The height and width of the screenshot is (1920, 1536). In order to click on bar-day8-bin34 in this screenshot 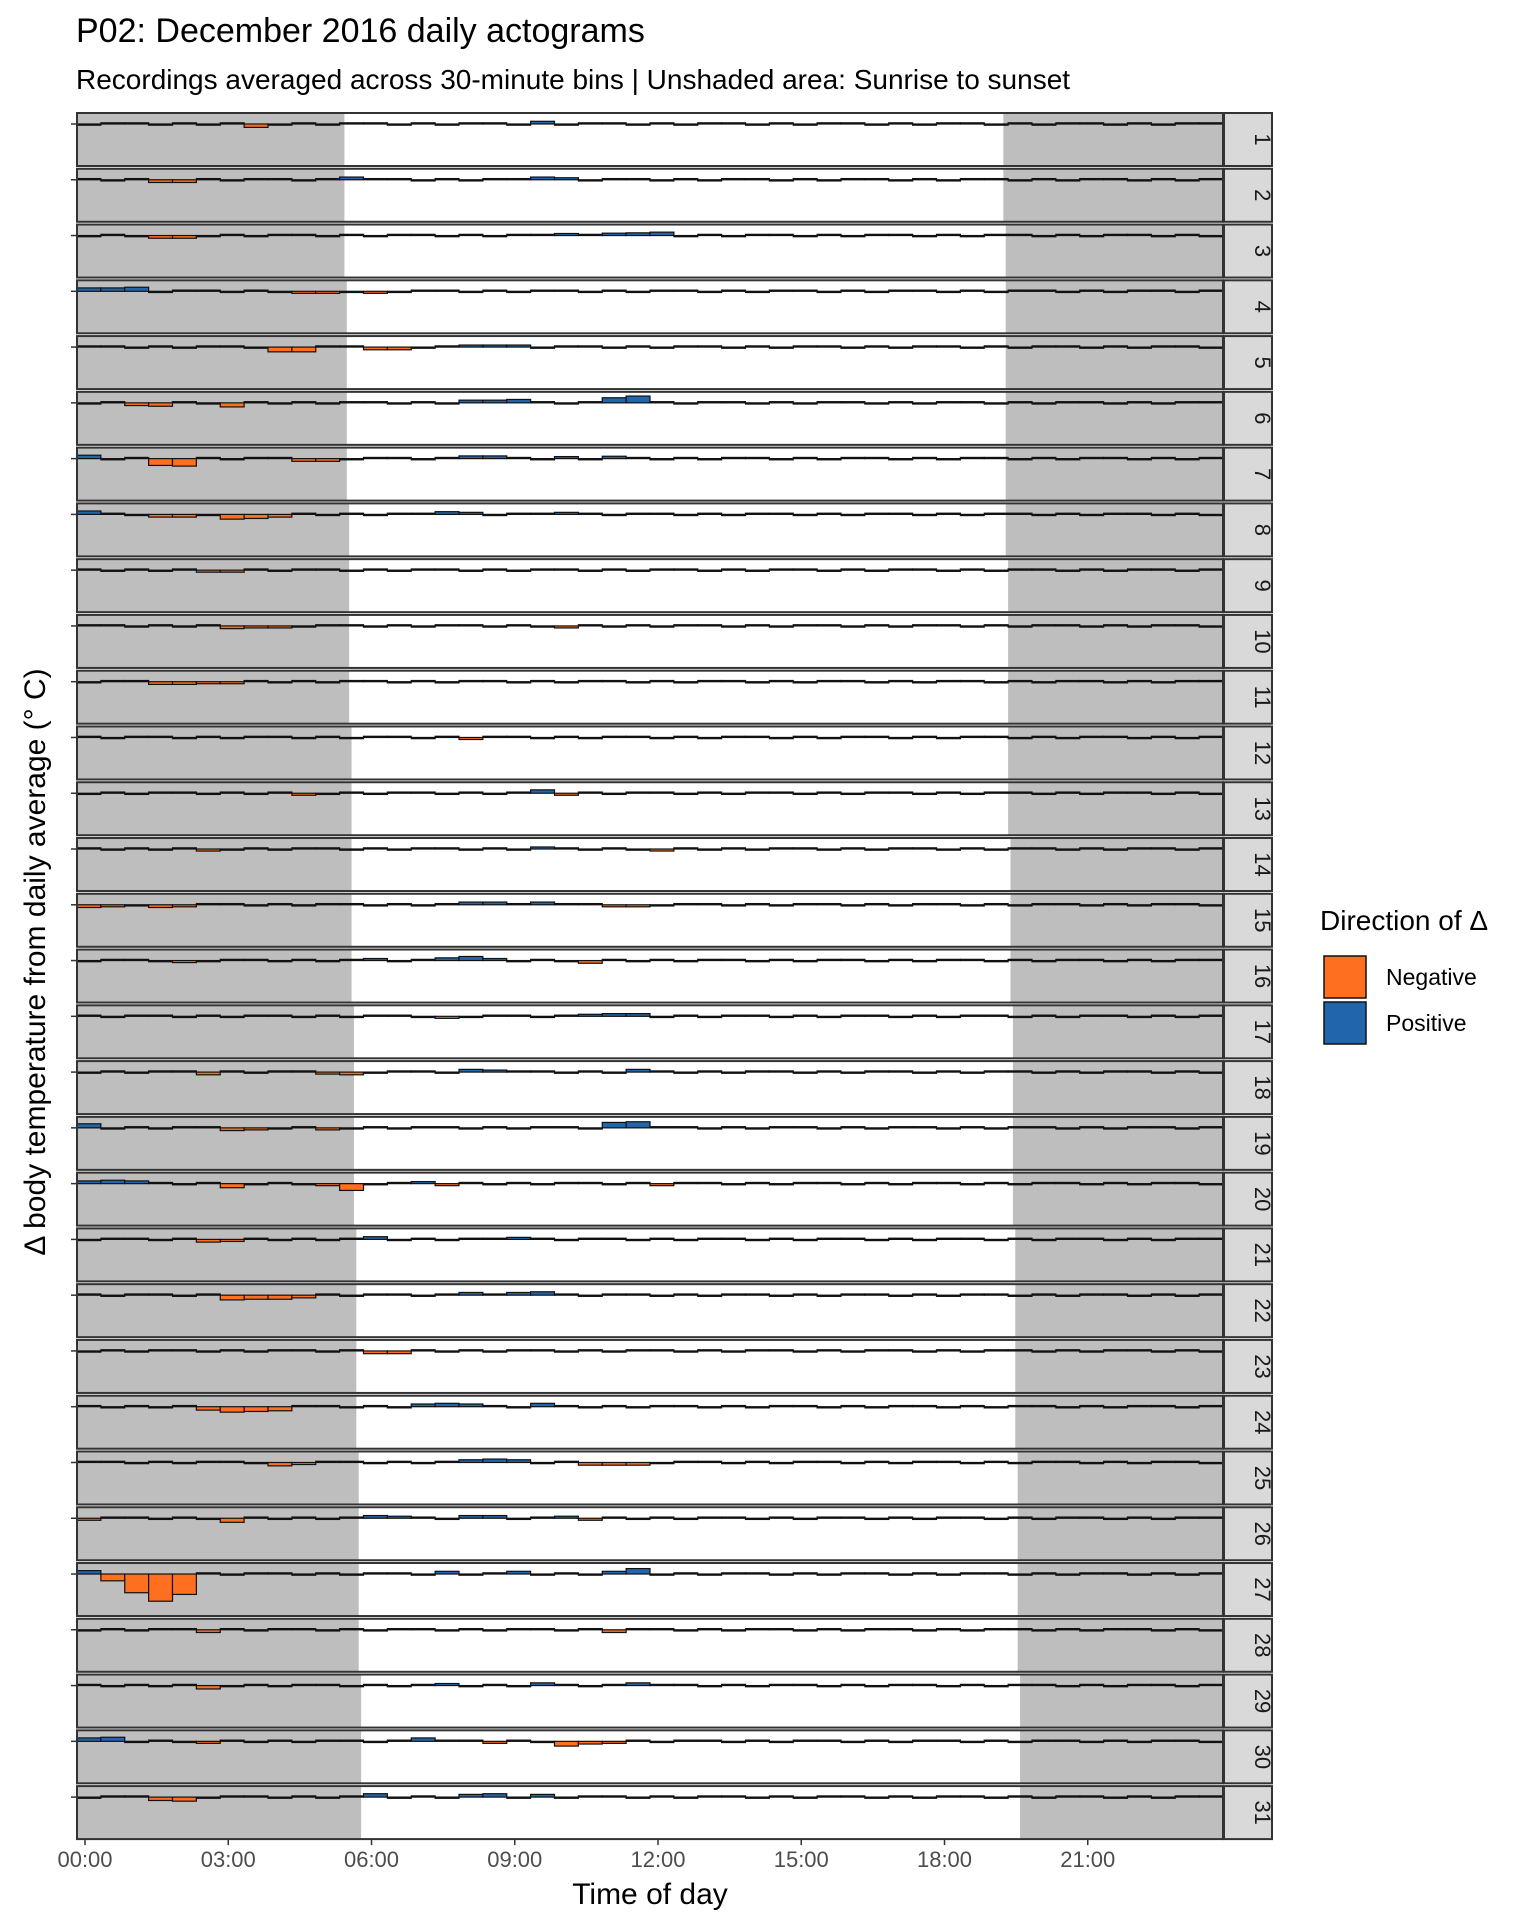, I will do `click(901, 513)`.